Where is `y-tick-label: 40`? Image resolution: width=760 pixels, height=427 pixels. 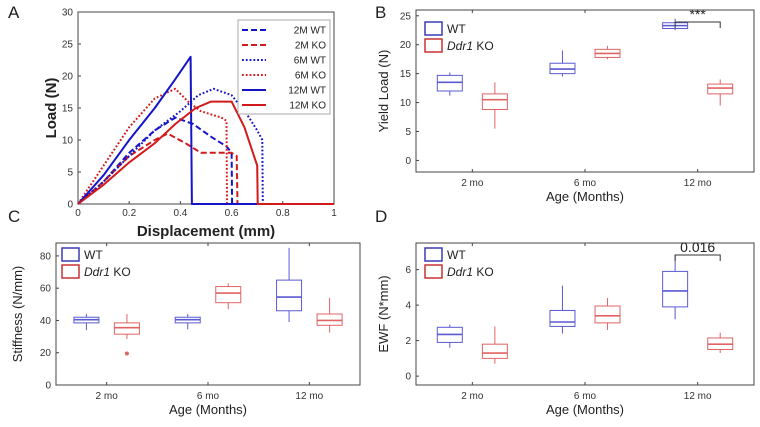 y-tick-label: 40 is located at coordinates (46, 321).